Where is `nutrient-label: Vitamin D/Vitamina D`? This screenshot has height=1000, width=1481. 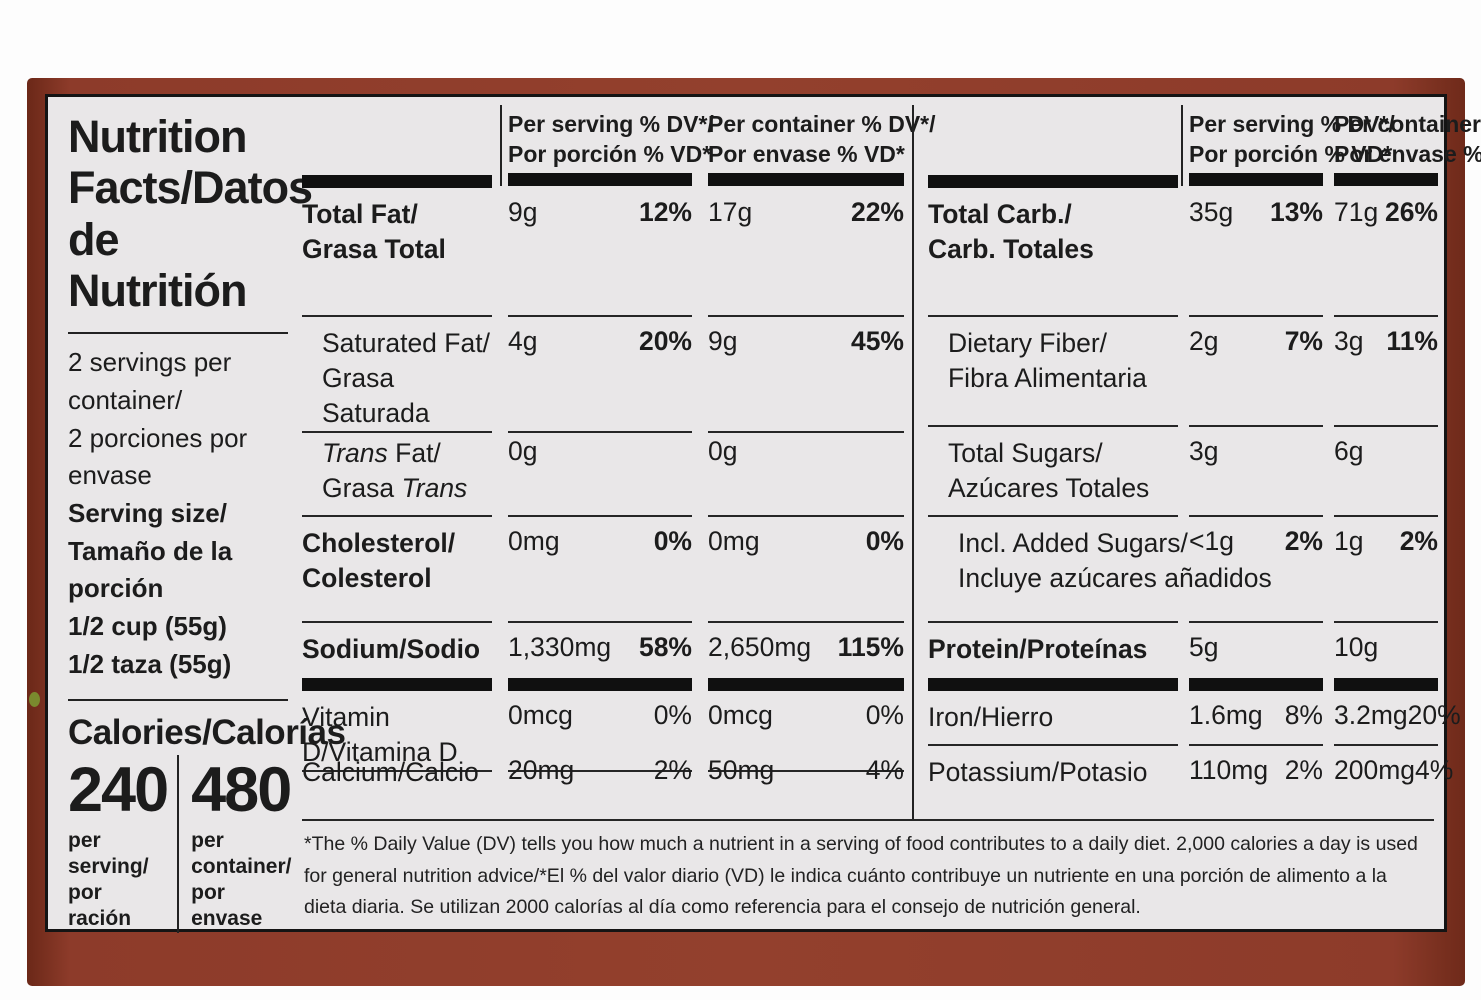
nutrient-label: Vitamin D/Vitamina D is located at coordinates (380, 734).